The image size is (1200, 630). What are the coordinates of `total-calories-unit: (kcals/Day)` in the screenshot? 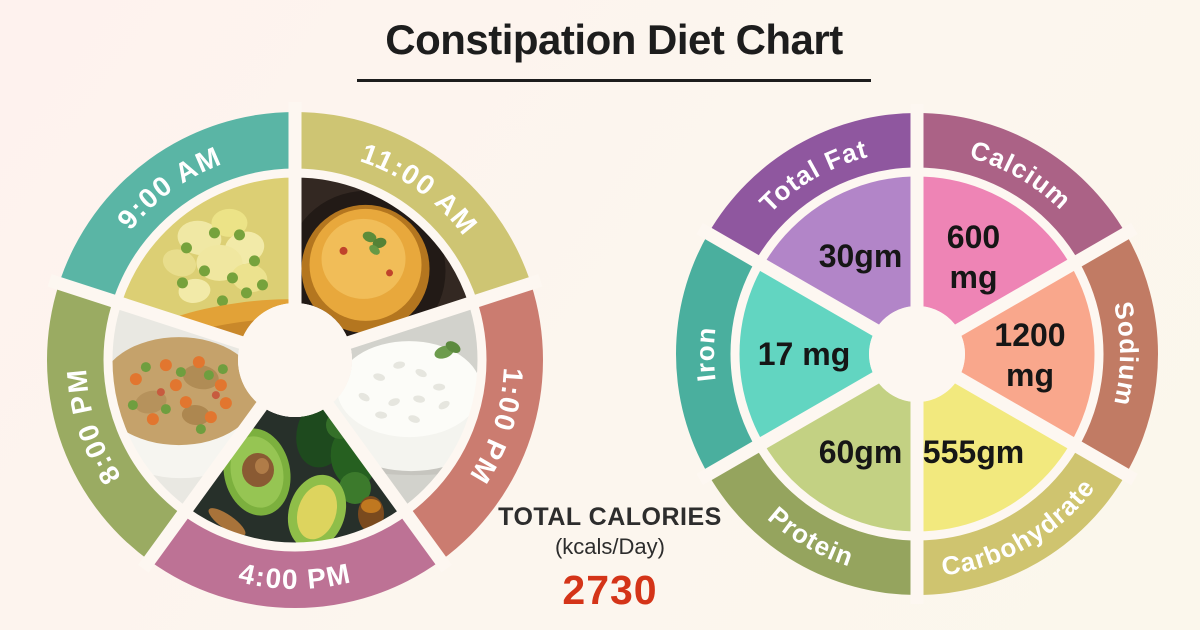 It's located at (609, 546).